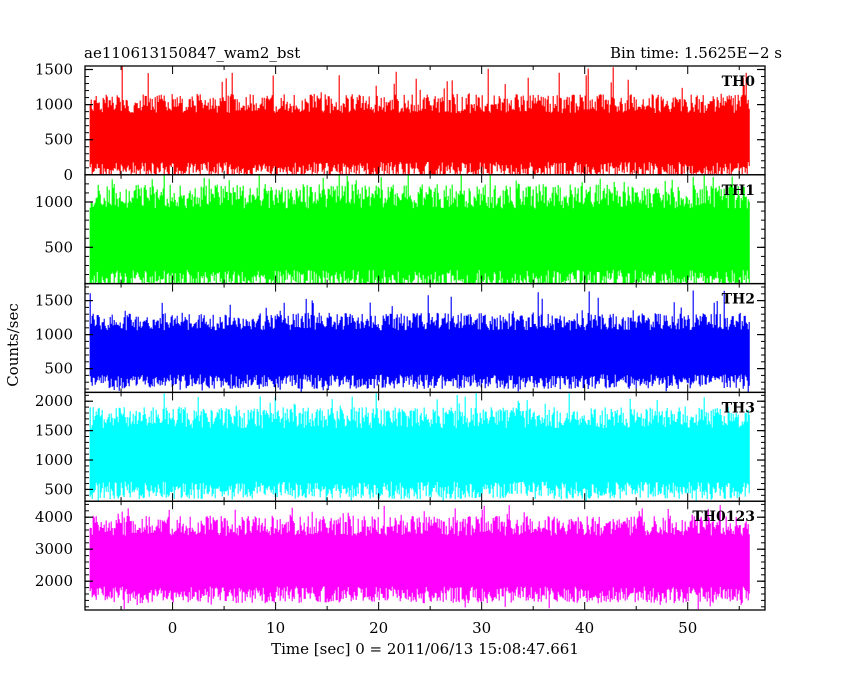 The image size is (850, 680). Describe the element at coordinates (419, 120) in the screenshot. I see `series-th0` at that location.